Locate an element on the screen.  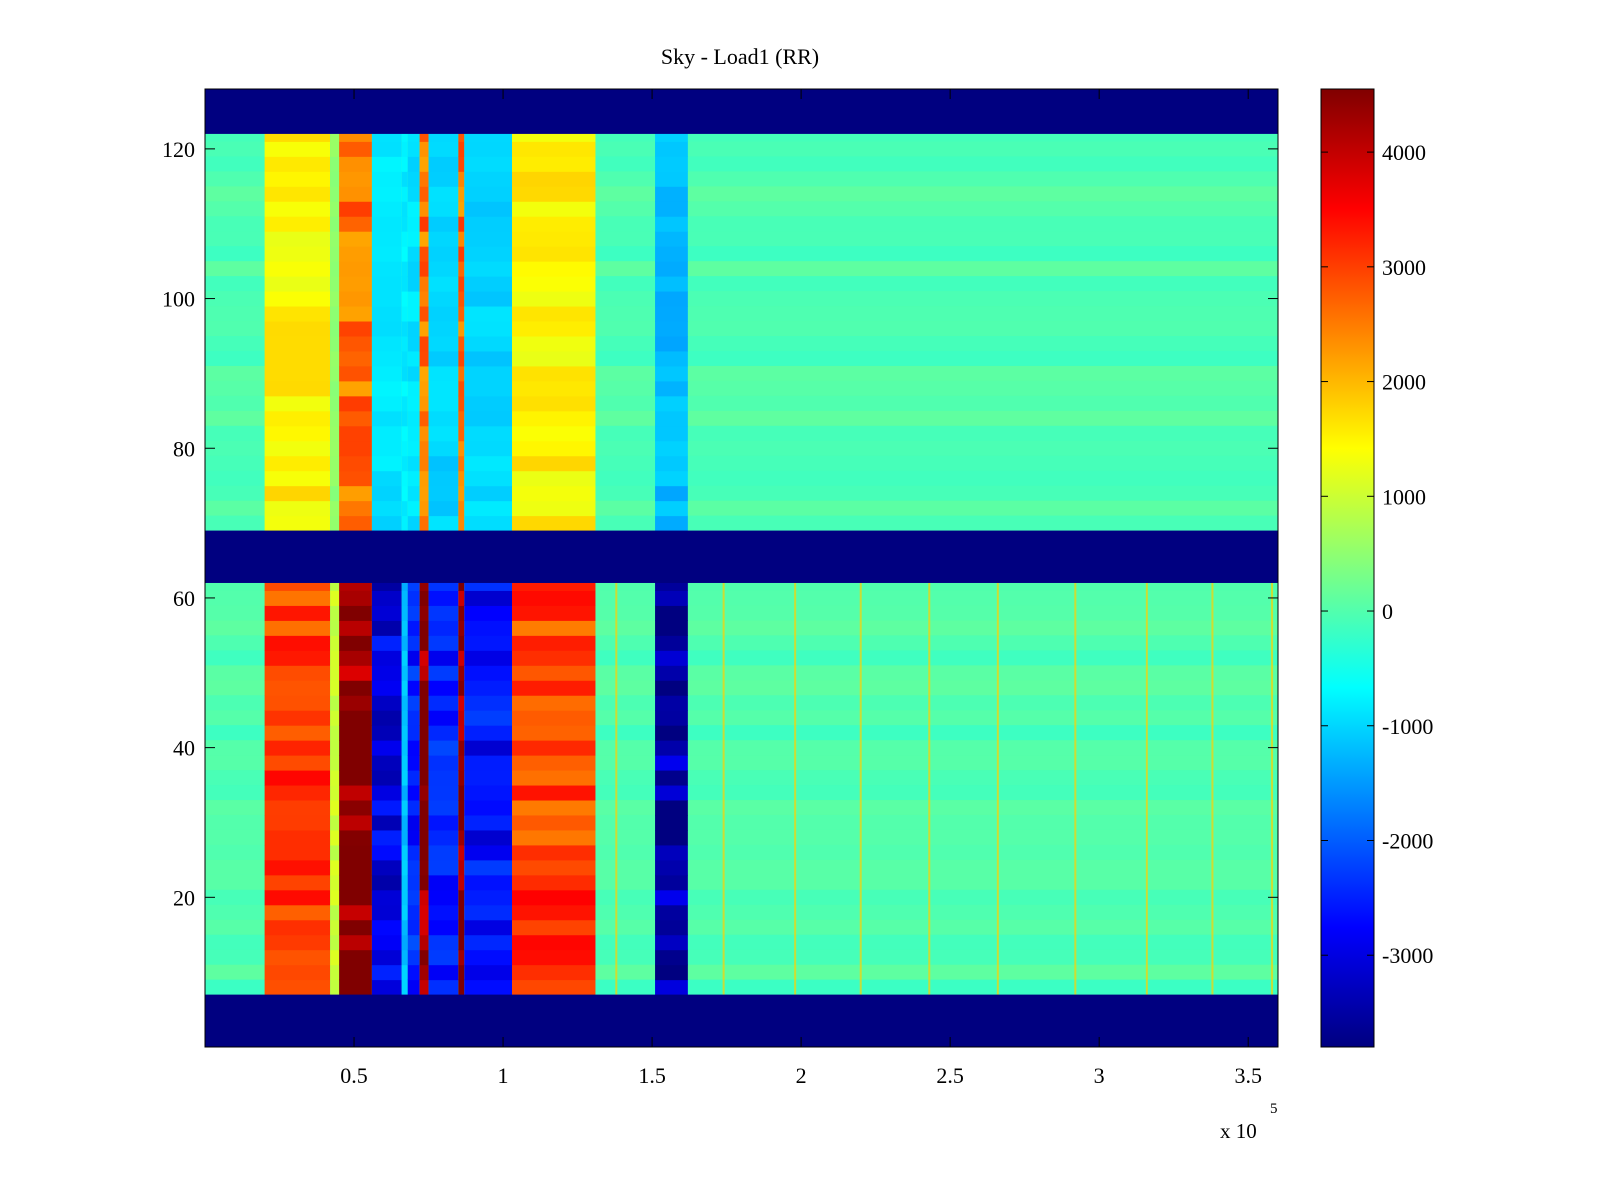
x-tick-label: 3 is located at coordinates (1099, 1075).